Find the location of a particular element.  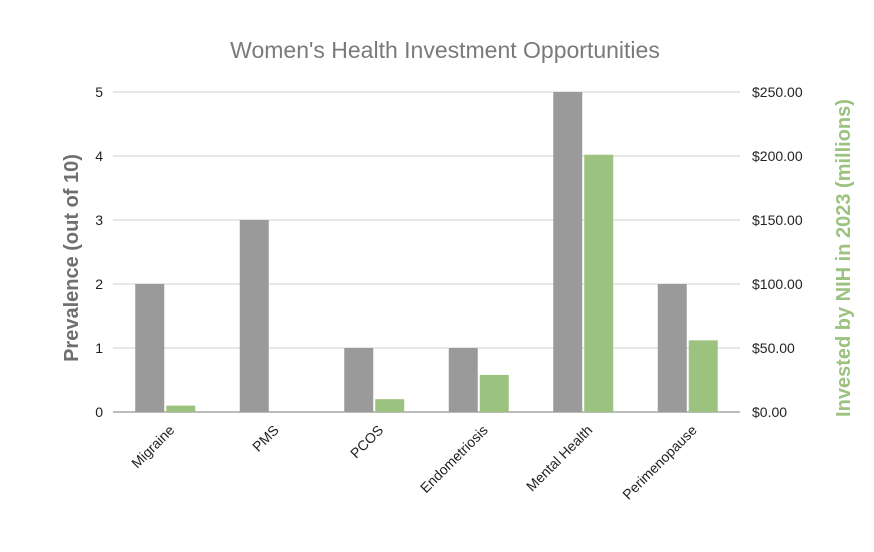

category-label: PMS is located at coordinates (265, 438).